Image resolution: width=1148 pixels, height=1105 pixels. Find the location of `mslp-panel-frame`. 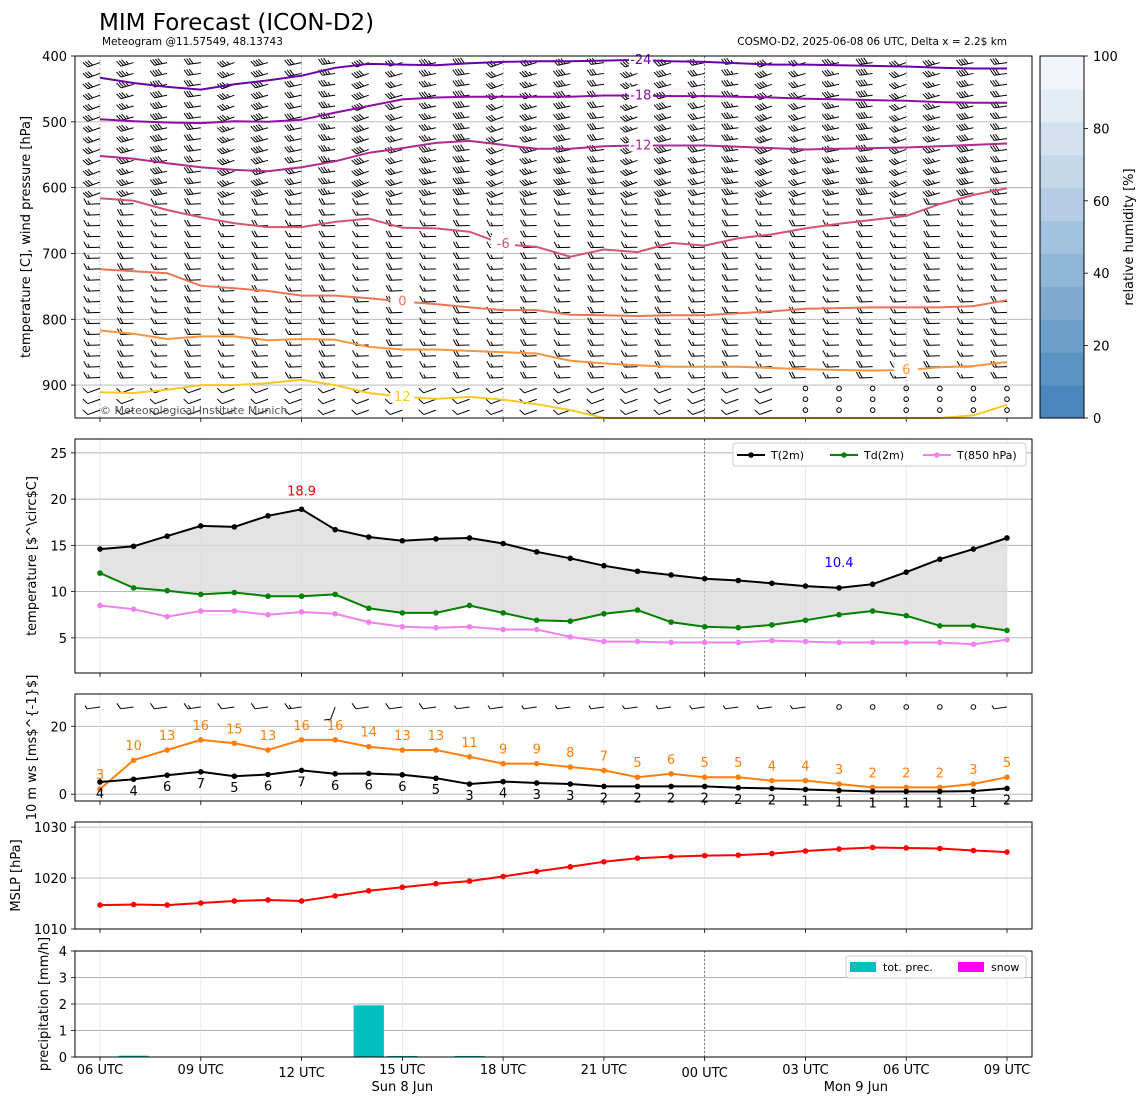

mslp-panel-frame is located at coordinates (553, 875).